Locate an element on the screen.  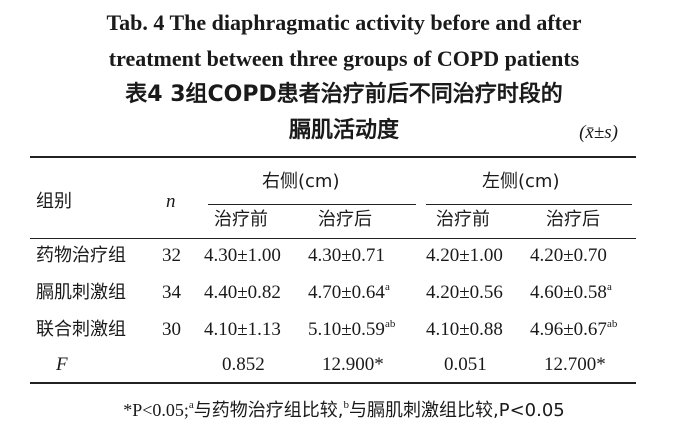
f-right-before: 0.852 is located at coordinates (243, 364).